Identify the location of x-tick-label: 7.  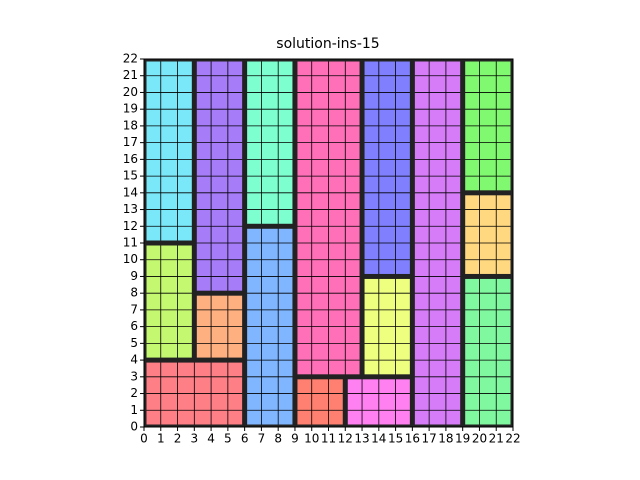
(262, 439).